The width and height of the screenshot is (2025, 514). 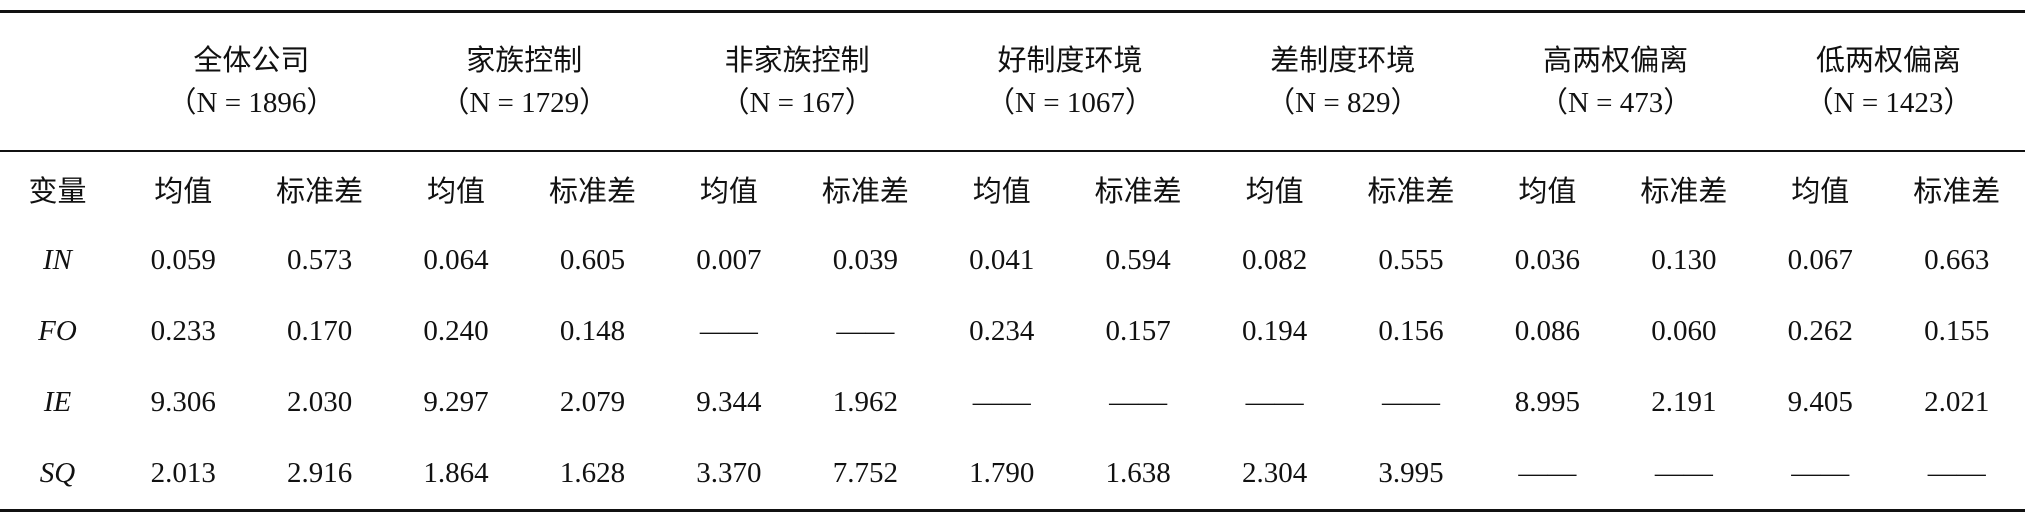 I want to click on data-cell: 8.995, so click(x=1547, y=402).